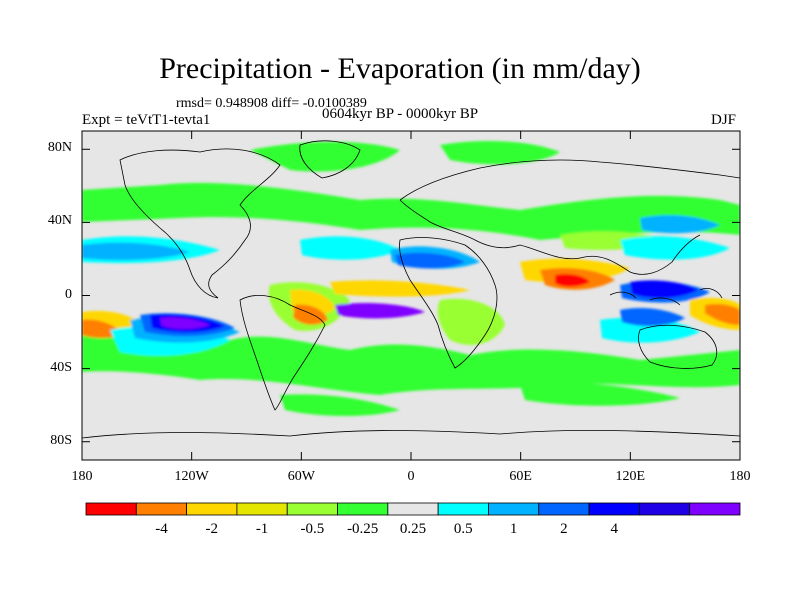 The height and width of the screenshot is (600, 800). What do you see at coordinates (678, 346) in the screenshot?
I see `coastline-australia` at bounding box center [678, 346].